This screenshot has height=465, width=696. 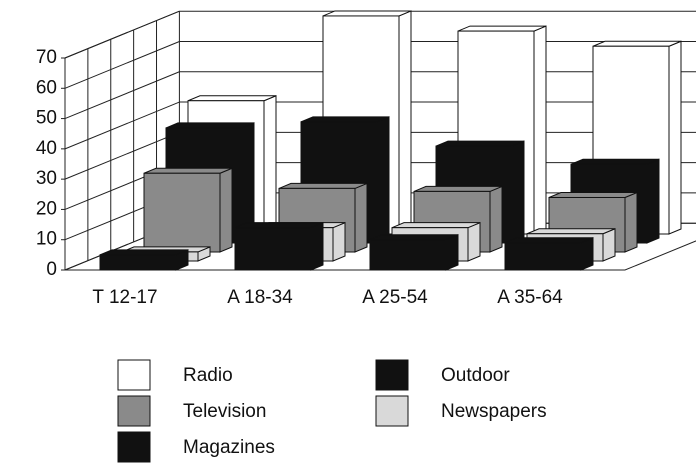 I want to click on x-tick-label: A 35-64, so click(x=530, y=297).